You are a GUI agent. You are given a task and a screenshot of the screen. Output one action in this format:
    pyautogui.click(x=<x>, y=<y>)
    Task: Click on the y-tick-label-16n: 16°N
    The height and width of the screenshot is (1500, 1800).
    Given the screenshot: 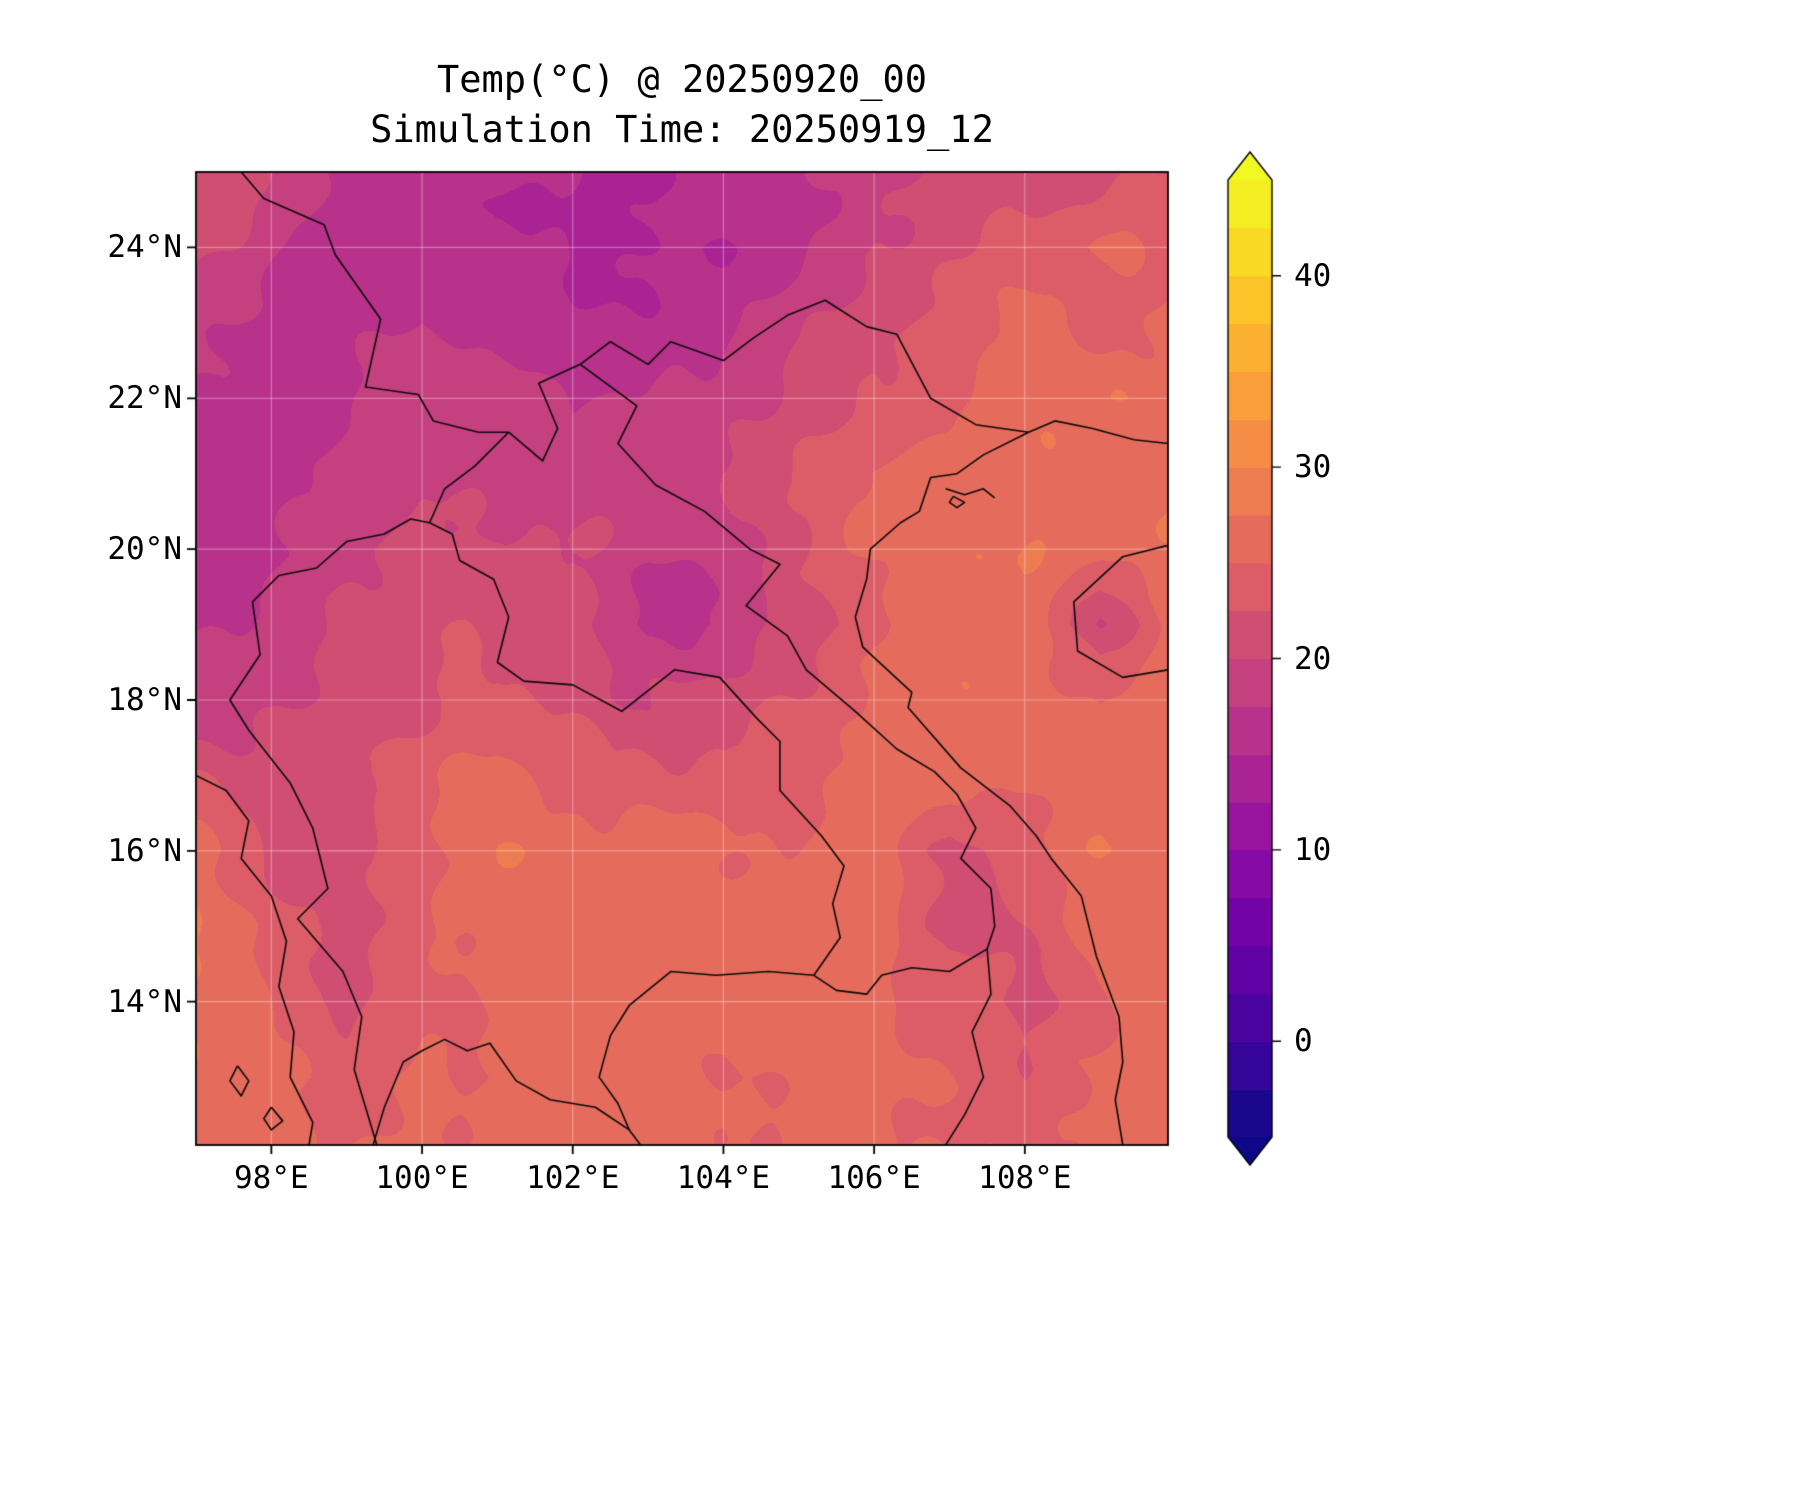 What is the action you would take?
    pyautogui.click(x=144, y=850)
    